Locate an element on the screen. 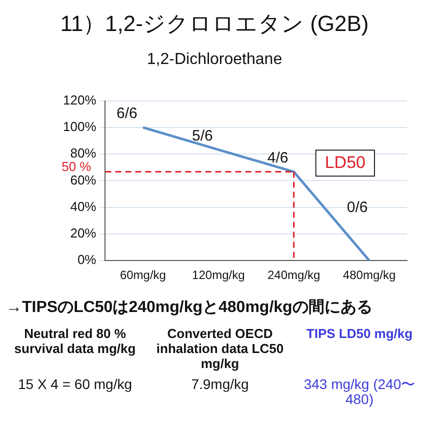  annotation: 4/6 is located at coordinates (277, 157).